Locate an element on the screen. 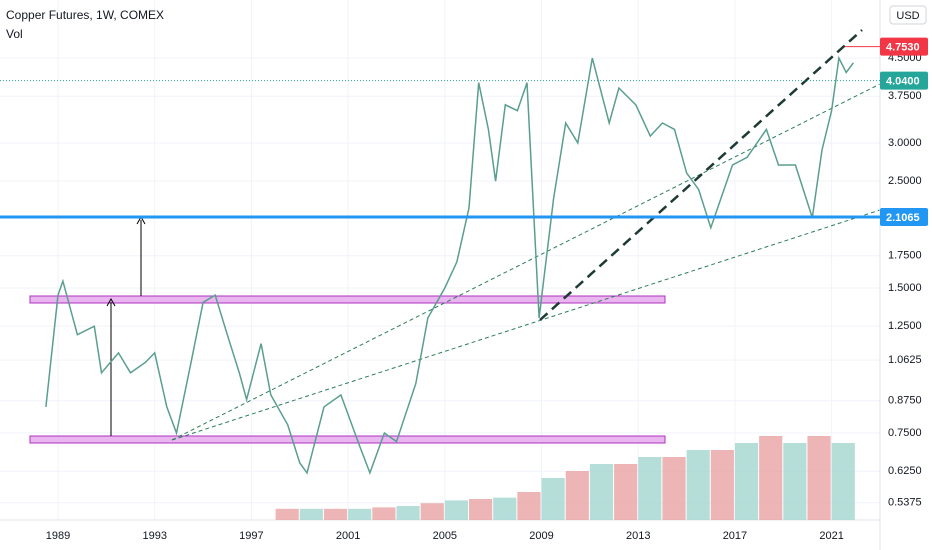 The image size is (932, 550). currency-button is located at coordinates (908, 15).